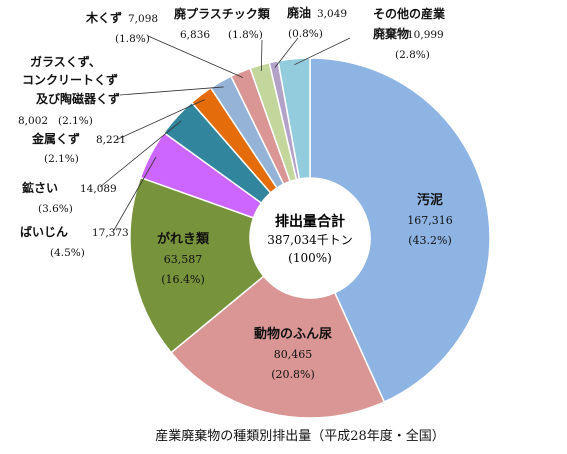 The image size is (567, 454). What do you see at coordinates (103, 17) in the screenshot?
I see `slice-name-label: 木くず` at bounding box center [103, 17].